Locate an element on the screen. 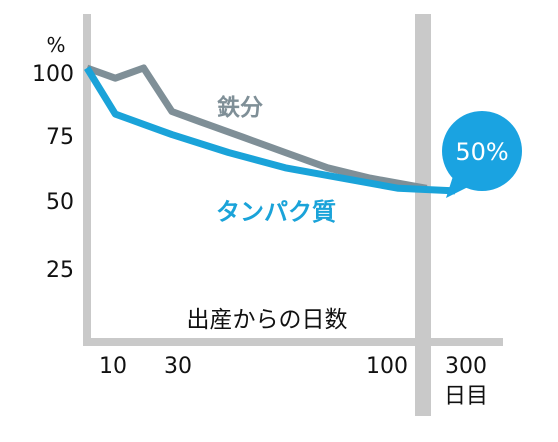 The image size is (558, 442). y-tick-label: 25 is located at coordinates (60, 270).